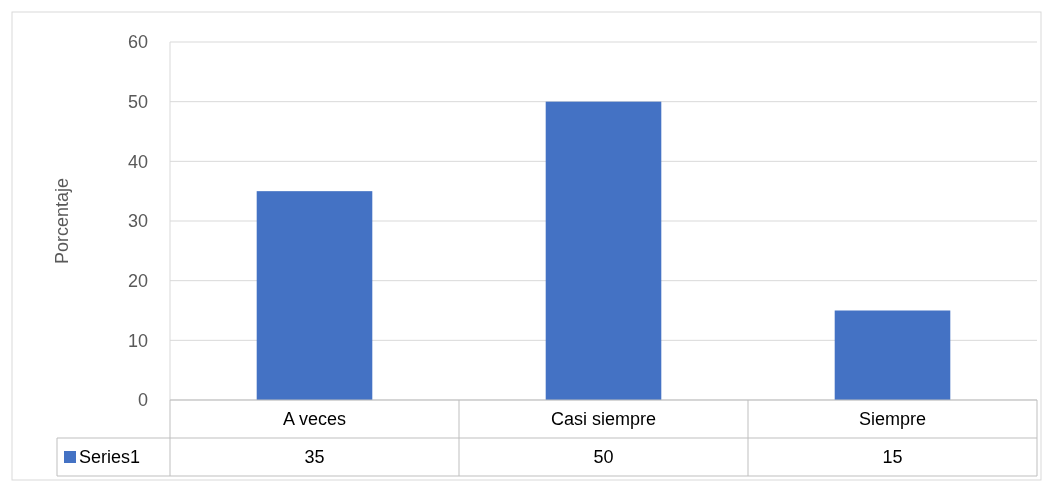 The width and height of the screenshot is (1051, 486). I want to click on y-tick-label: 50, so click(137, 101).